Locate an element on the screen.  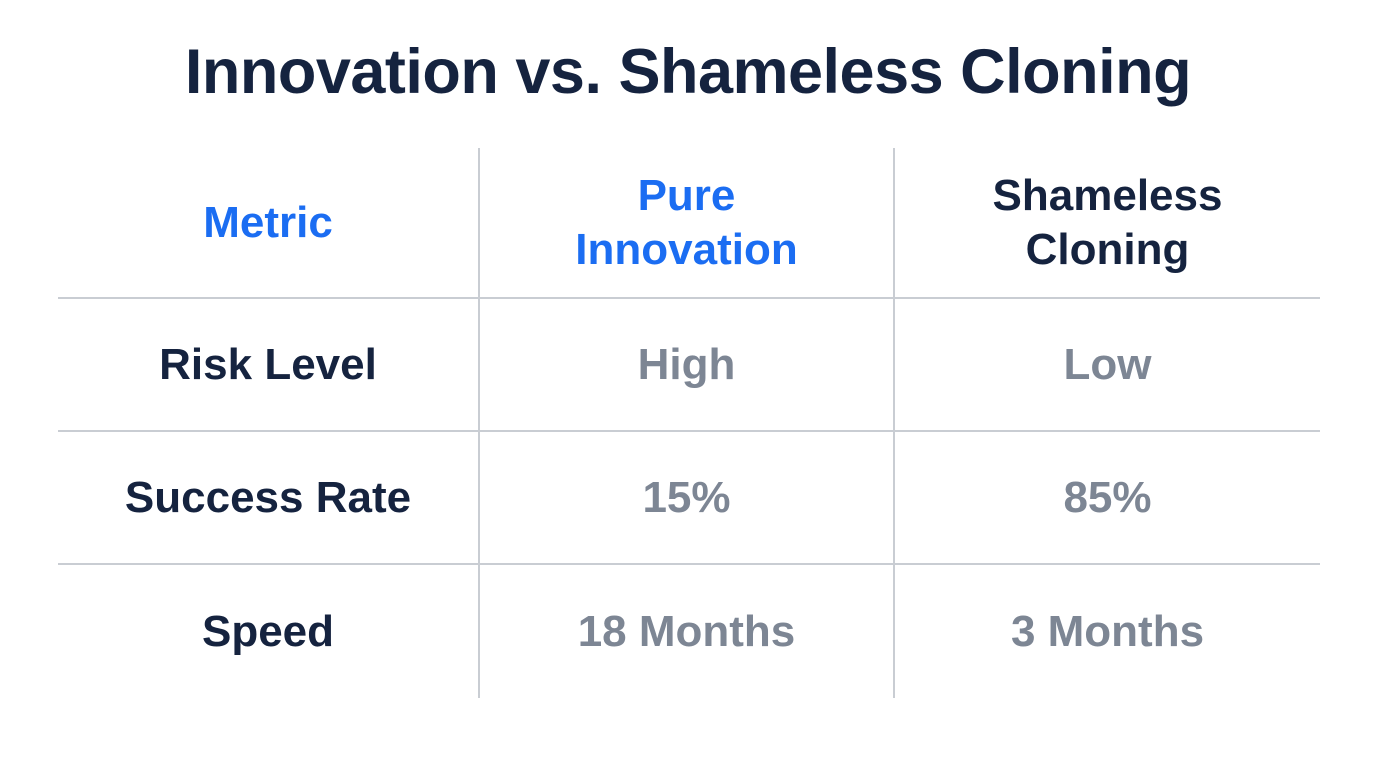
value-text: 3 Months is located at coordinates (1107, 631).